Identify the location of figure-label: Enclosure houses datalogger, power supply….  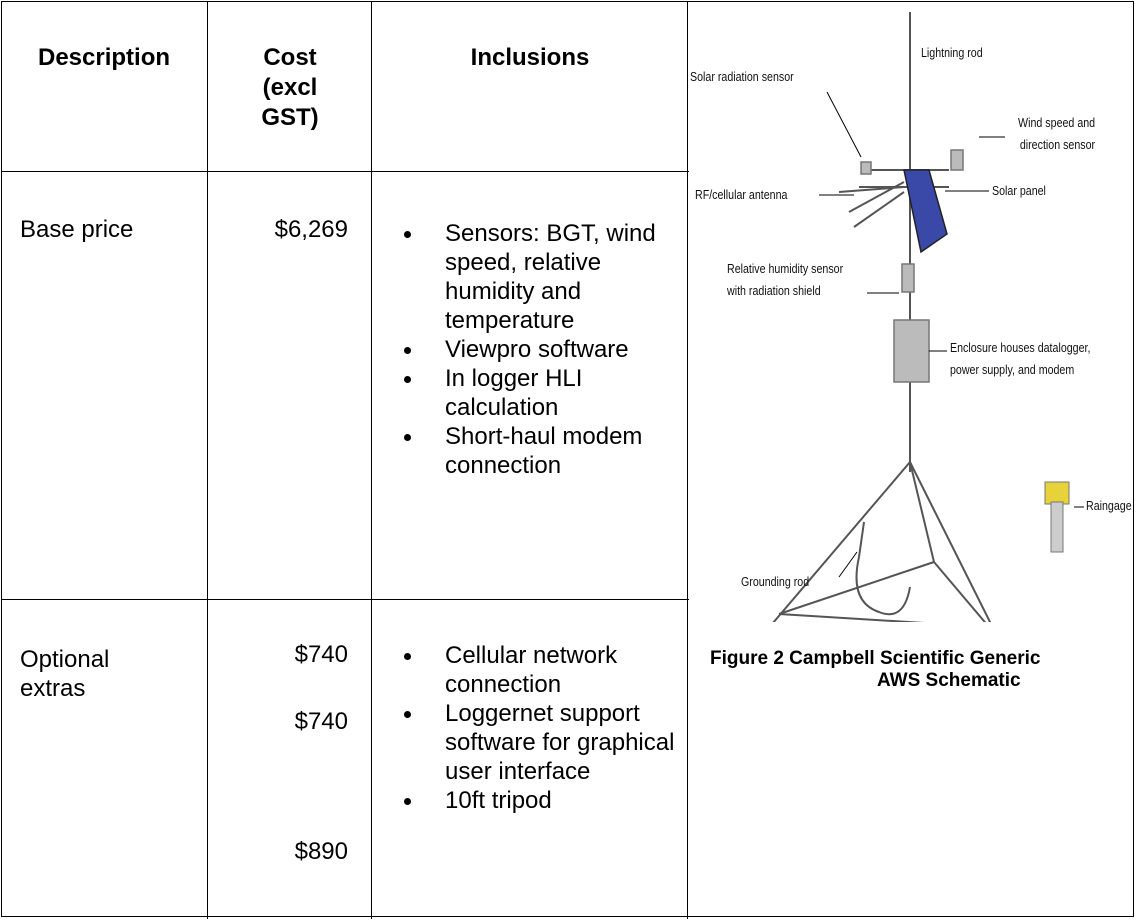
(1020, 359).